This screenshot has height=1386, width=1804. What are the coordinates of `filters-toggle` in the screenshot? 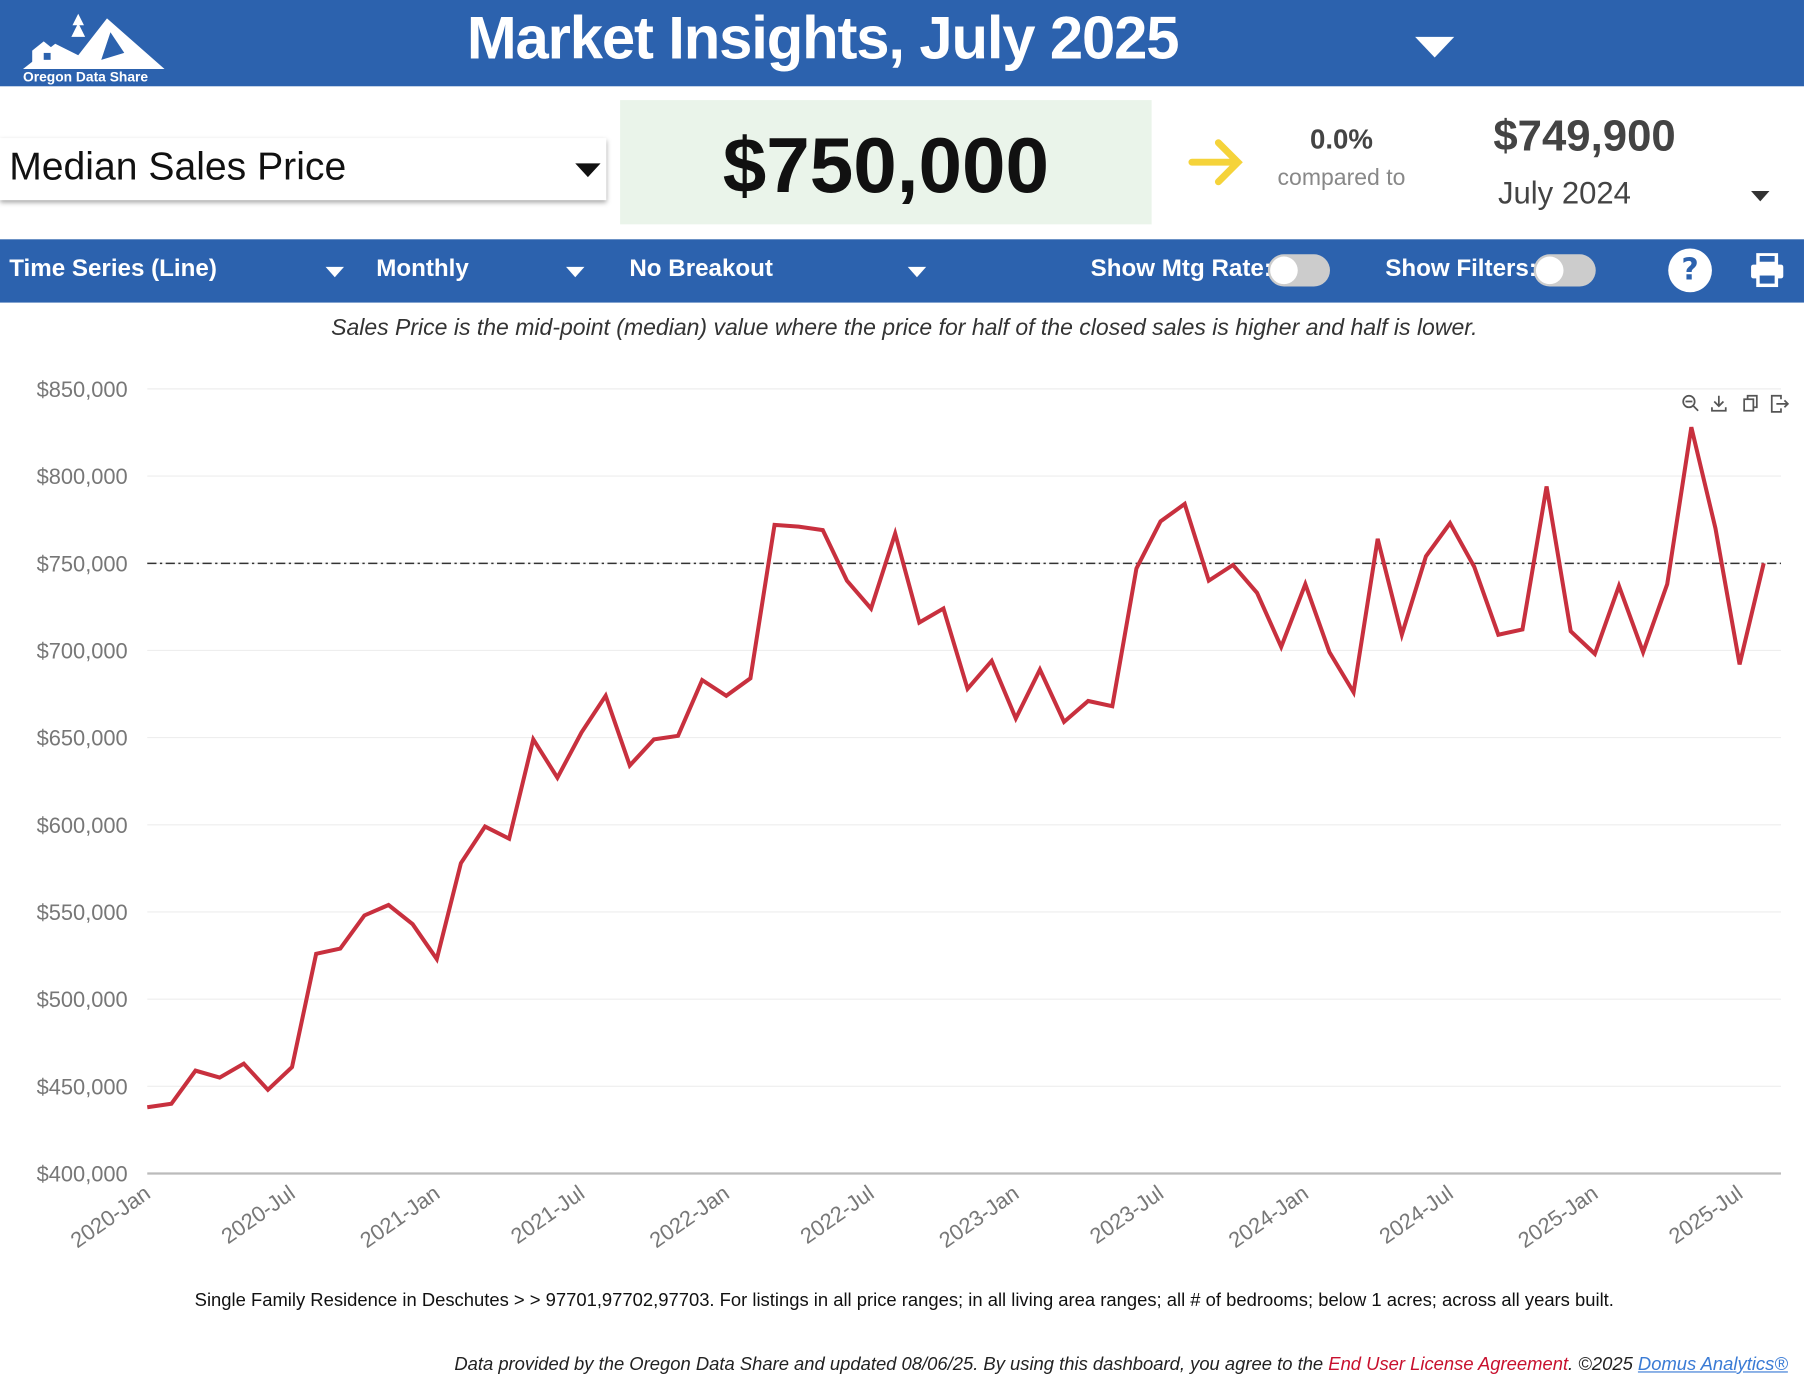 It's located at (1564, 270).